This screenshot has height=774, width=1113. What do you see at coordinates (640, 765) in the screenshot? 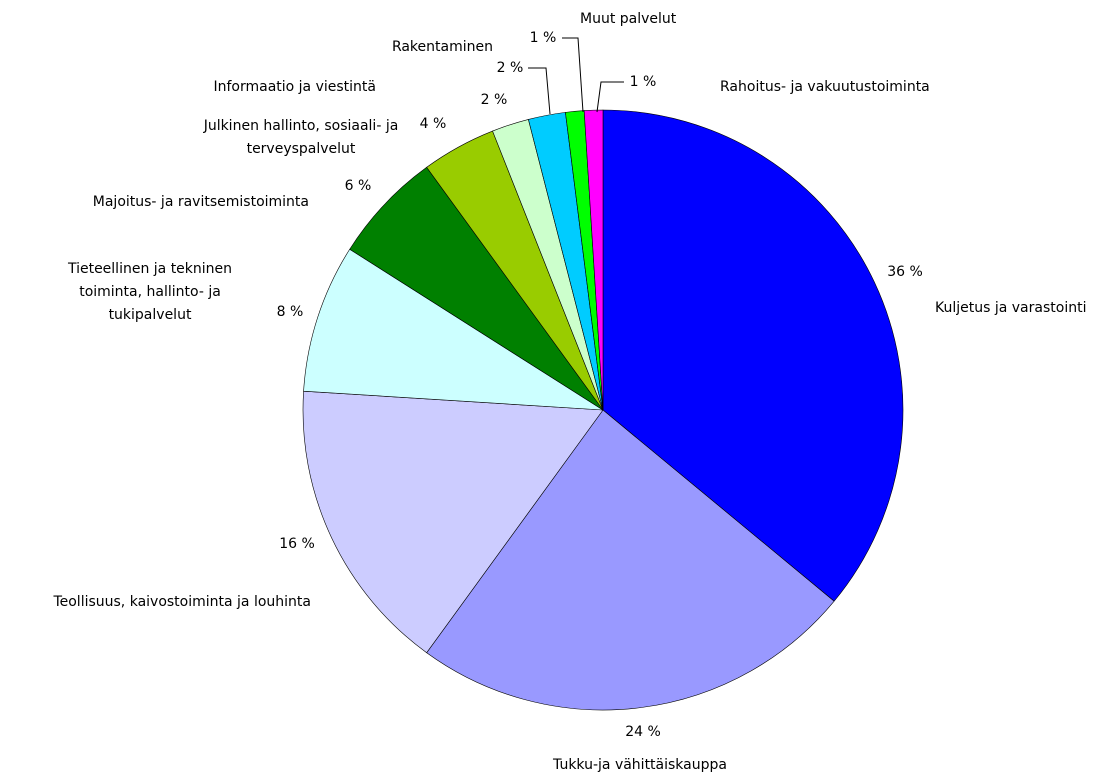
I see `category-label: Tukku-ja vähittäiskauppa` at bounding box center [640, 765].